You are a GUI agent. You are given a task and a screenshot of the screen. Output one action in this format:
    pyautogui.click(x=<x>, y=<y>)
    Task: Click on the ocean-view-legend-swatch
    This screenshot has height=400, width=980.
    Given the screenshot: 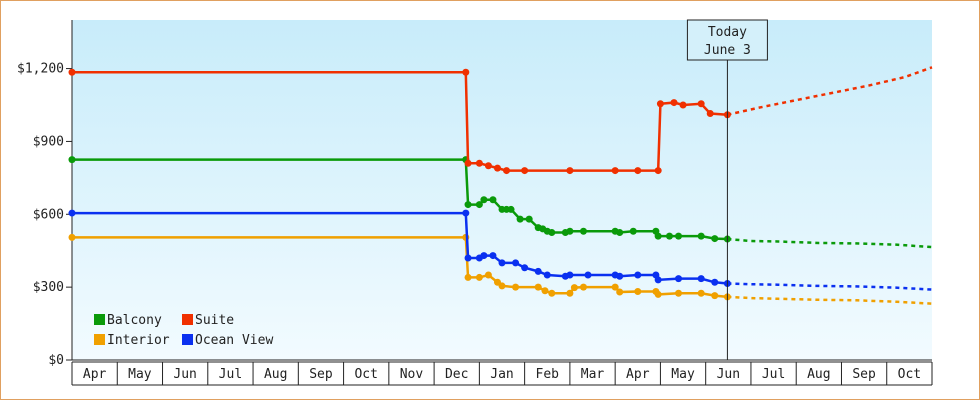 What is the action you would take?
    pyautogui.click(x=187, y=339)
    